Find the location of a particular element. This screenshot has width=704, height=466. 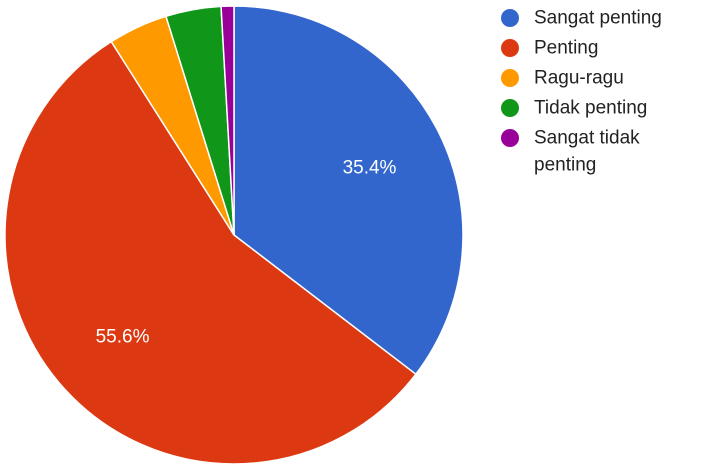

legend-label-5-line-2: penting is located at coordinates (565, 165).